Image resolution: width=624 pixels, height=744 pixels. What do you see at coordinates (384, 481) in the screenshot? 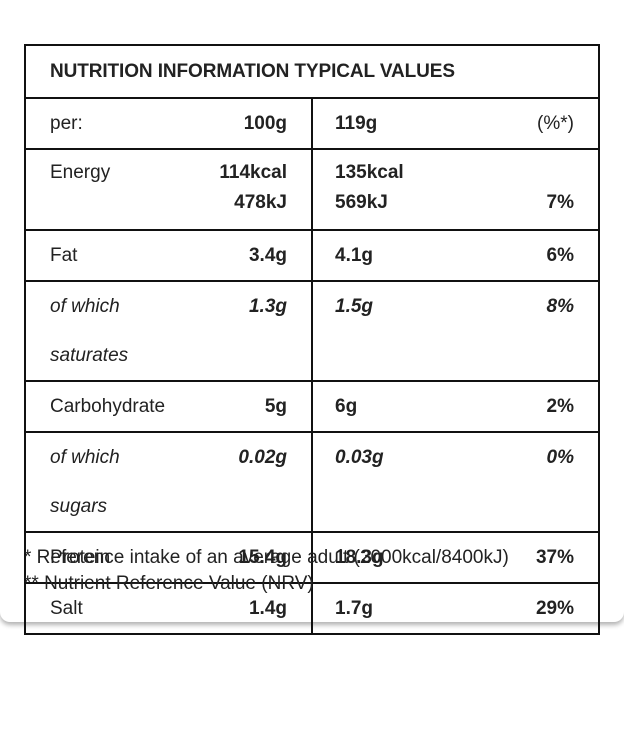
I see `row-per-serving: 0.03g` at bounding box center [384, 481].